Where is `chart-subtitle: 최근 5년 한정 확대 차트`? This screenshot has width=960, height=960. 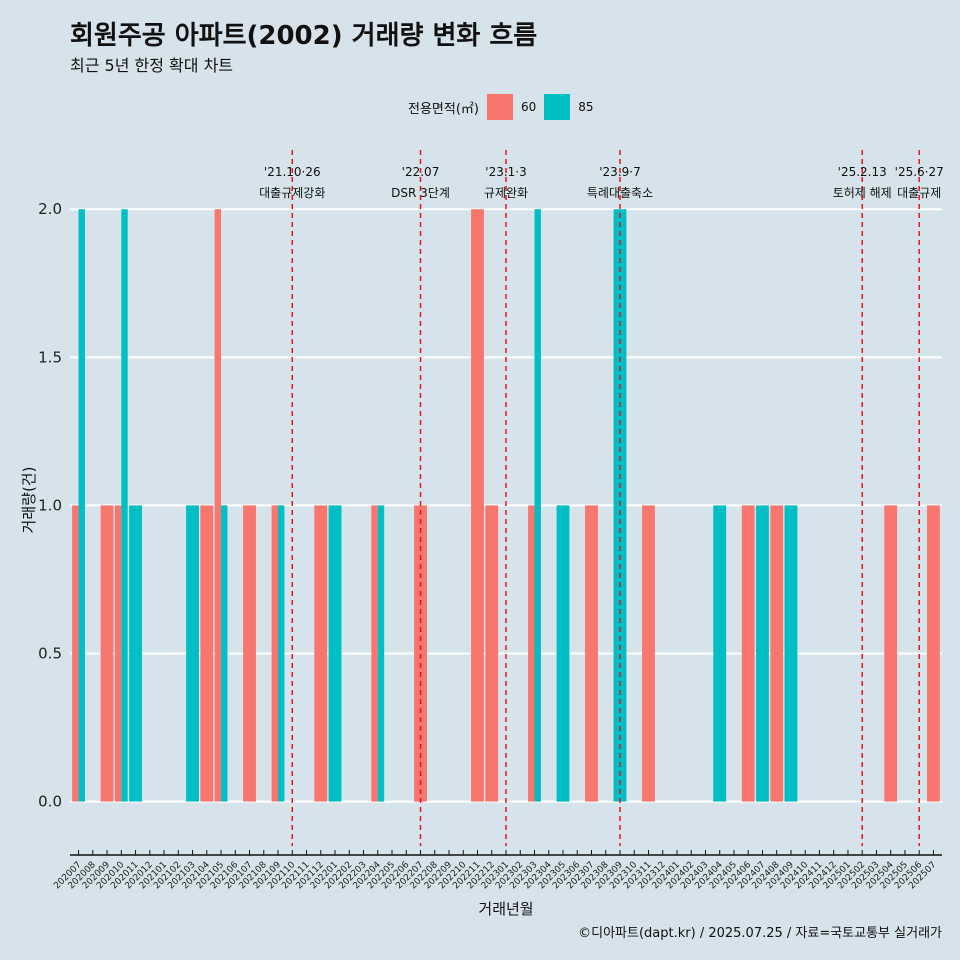 chart-subtitle: 최근 5년 한정 확대 차트 is located at coordinates (152, 65).